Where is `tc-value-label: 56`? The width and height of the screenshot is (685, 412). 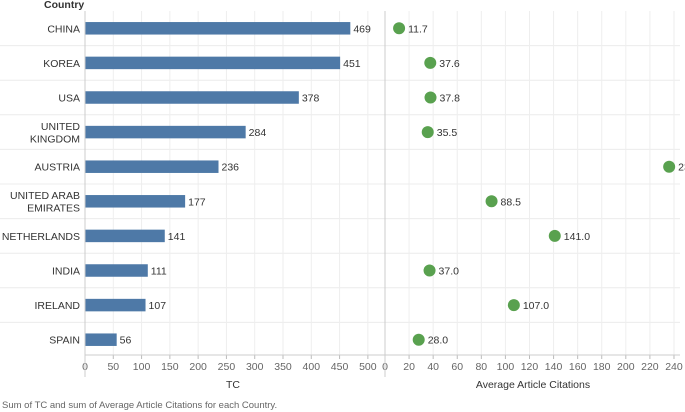 tc-value-label: 56 is located at coordinates (126, 341).